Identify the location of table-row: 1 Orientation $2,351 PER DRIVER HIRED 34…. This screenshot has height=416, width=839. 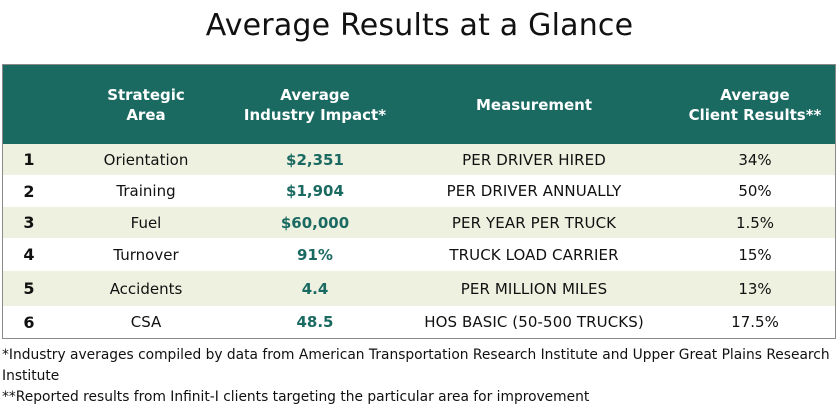
(419, 159).